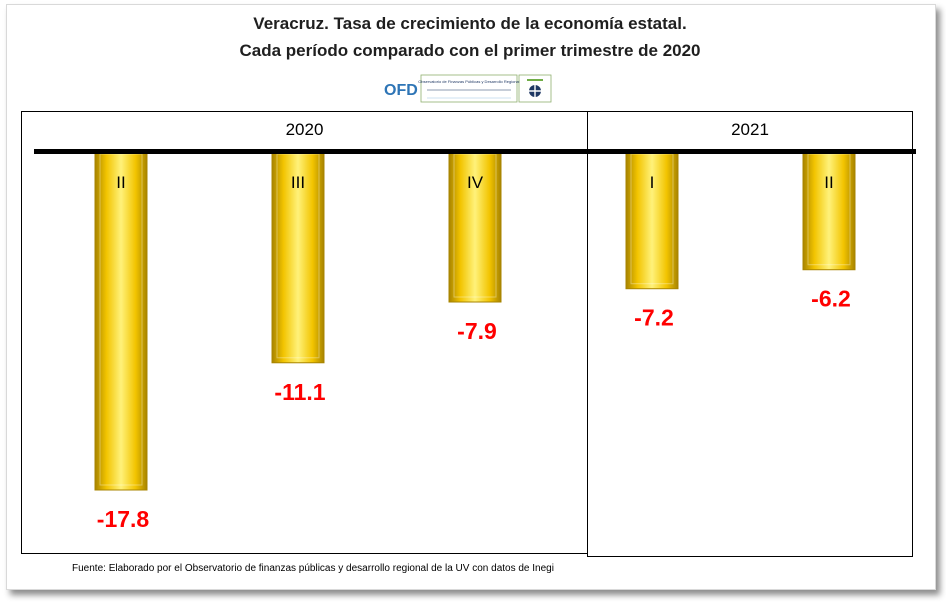 The image size is (946, 602). I want to click on category-label-4: I, so click(652, 182).